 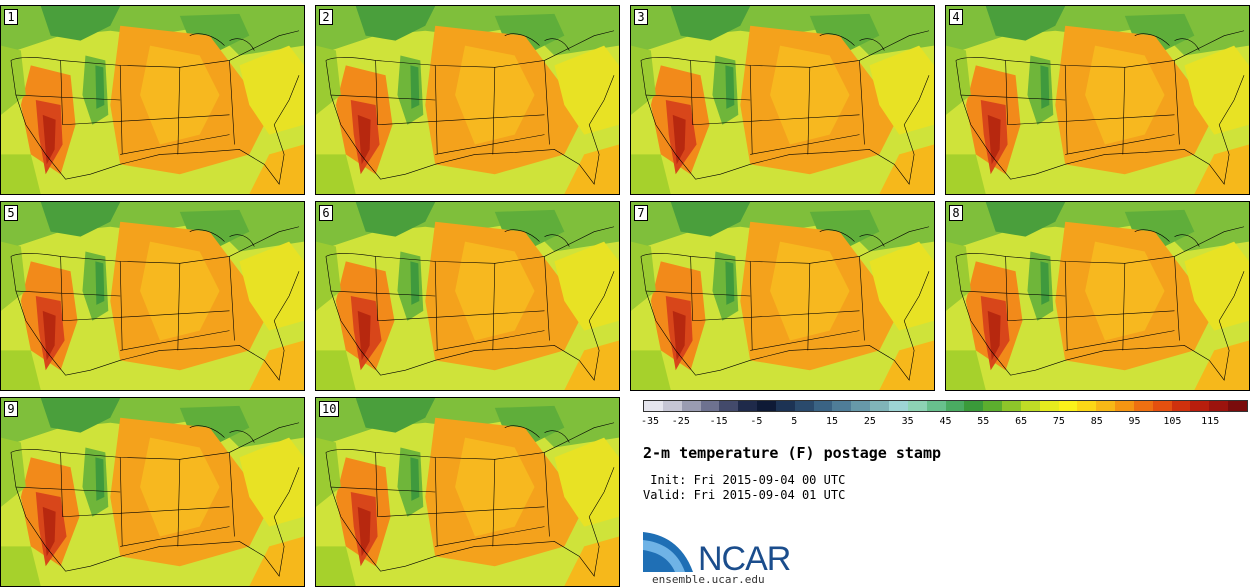 What do you see at coordinates (467, 100) in the screenshot?
I see `member-map-panel: 2` at bounding box center [467, 100].